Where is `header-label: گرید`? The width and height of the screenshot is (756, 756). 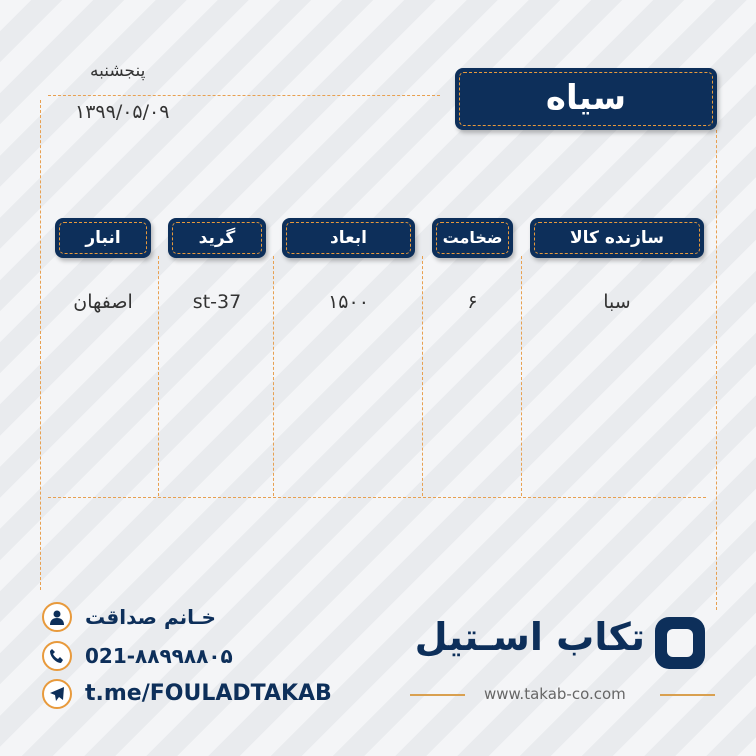
header-label: گرید is located at coordinates (217, 237).